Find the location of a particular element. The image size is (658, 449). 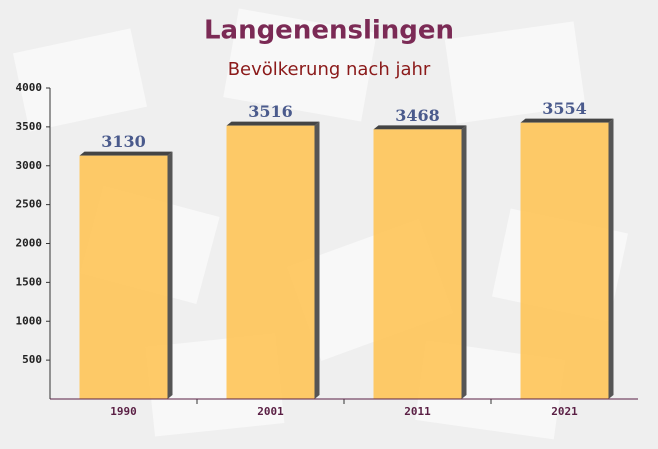

chart-title: Langenenslingen is located at coordinates (329, 31).